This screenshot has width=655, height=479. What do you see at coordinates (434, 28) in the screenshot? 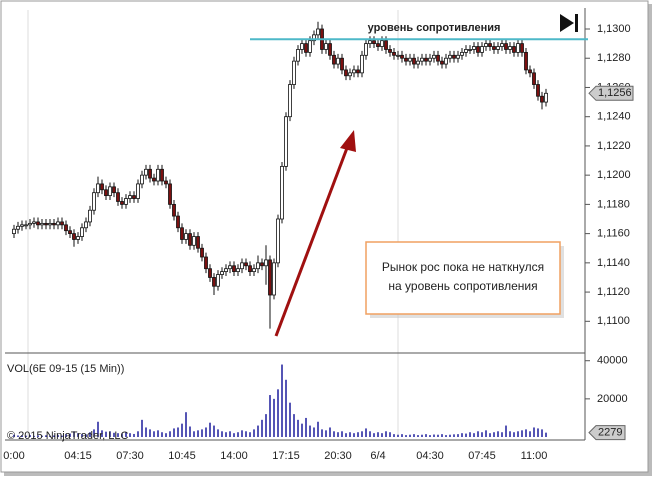
I see `resistance-label: уровень сопротивления` at bounding box center [434, 28].